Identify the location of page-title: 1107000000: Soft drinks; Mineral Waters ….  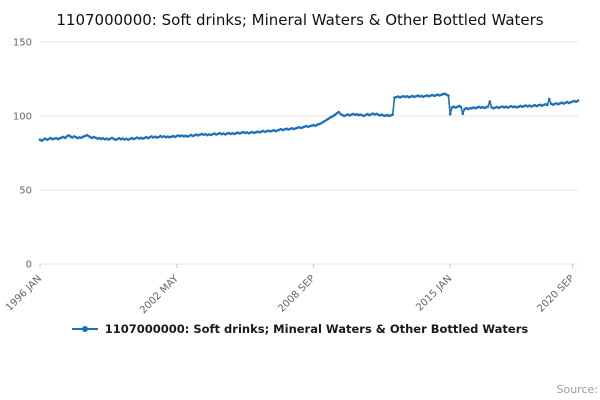
(300, 20).